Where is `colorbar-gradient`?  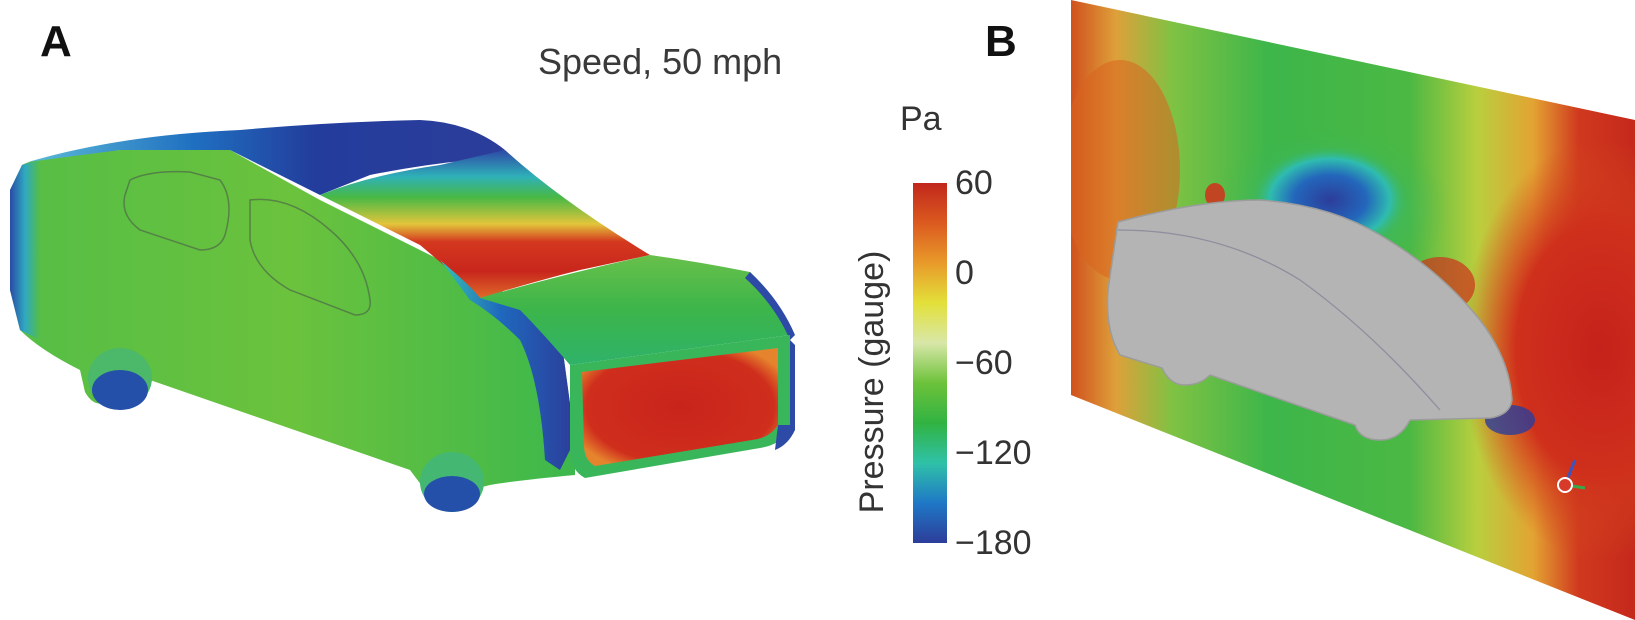
colorbar-gradient is located at coordinates (930, 363).